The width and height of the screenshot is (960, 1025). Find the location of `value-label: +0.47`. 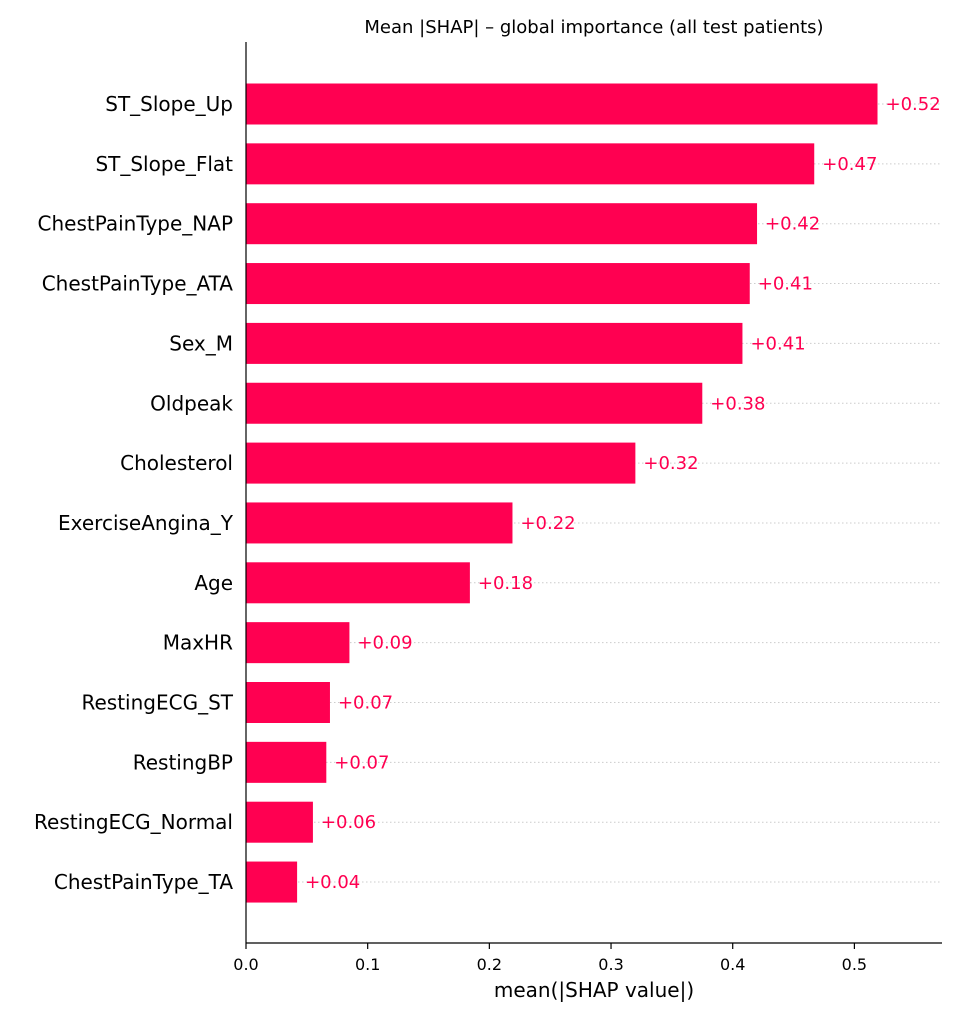

value-label: +0.47 is located at coordinates (849, 164).